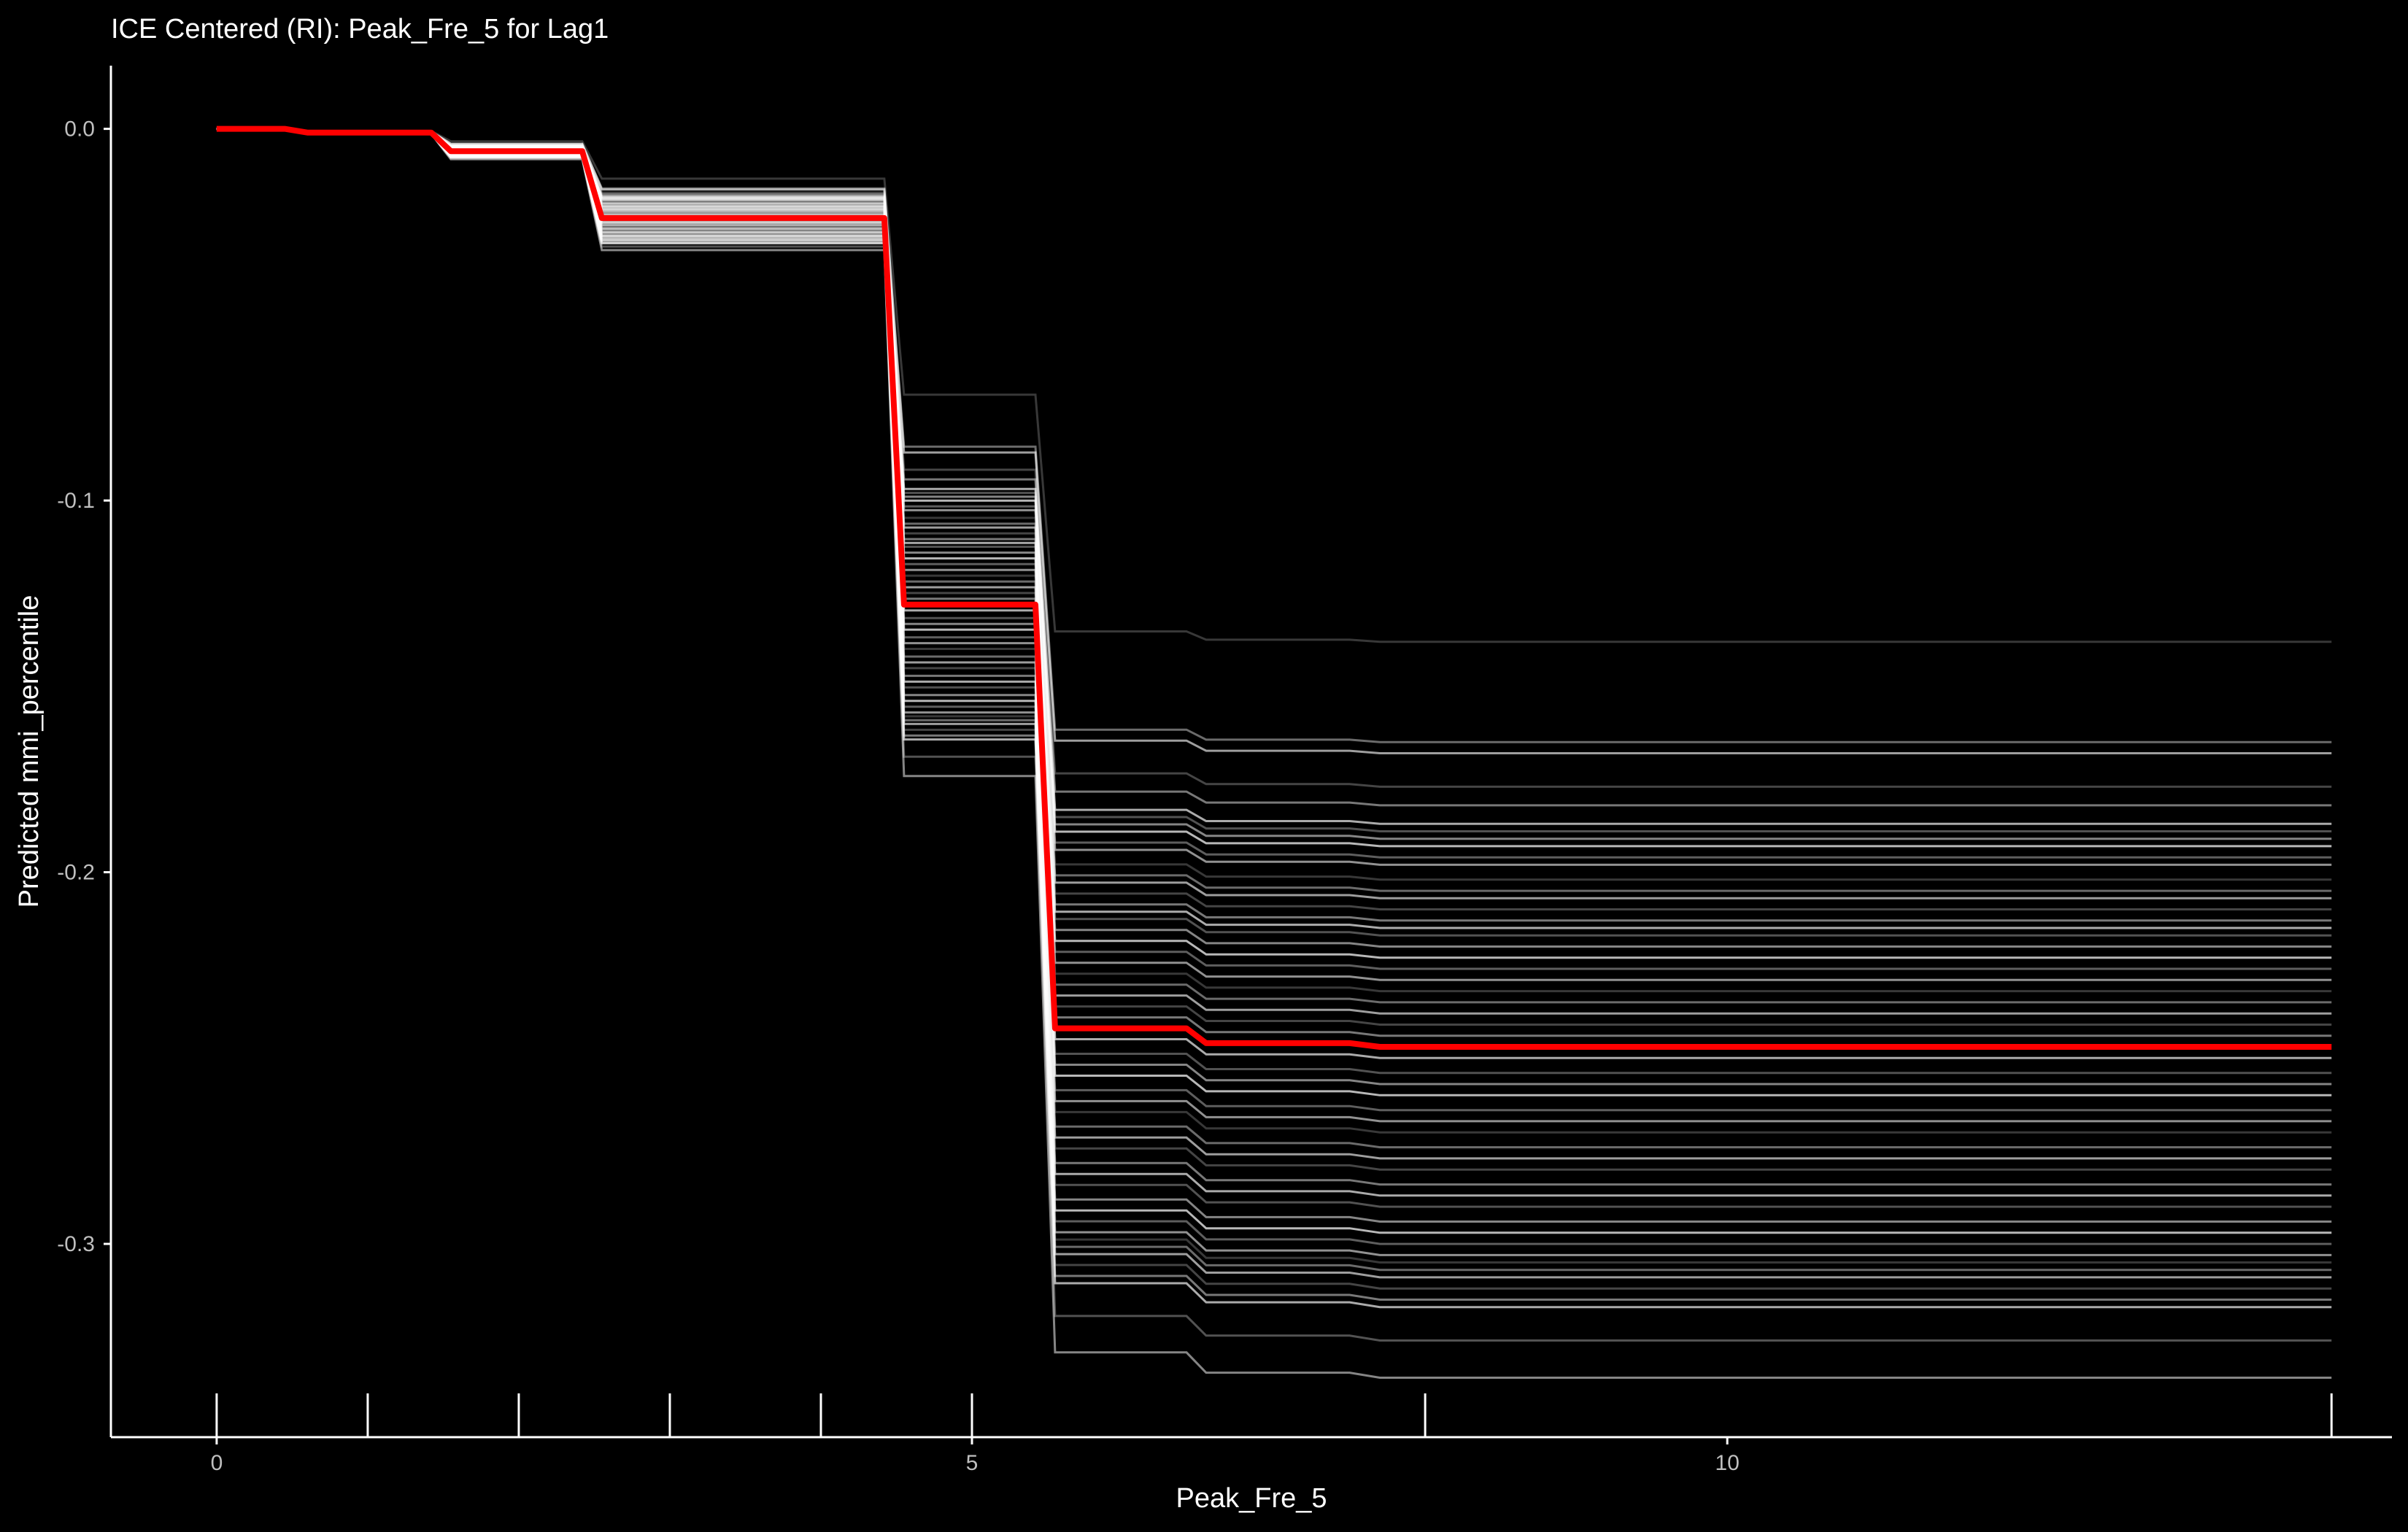  Describe the element at coordinates (76, 501) in the screenshot. I see `y-tick-label: -0.1` at that location.